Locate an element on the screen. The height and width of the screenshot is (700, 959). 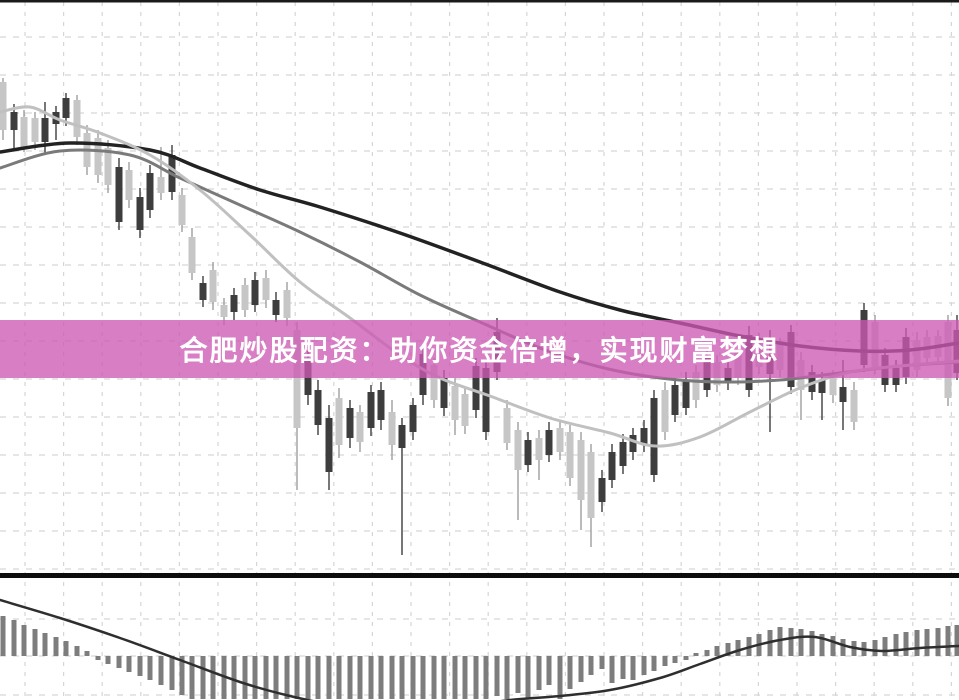
promo-banner-text: 合肥炒股配资：助你资金倍增，实现财富梦想 is located at coordinates (479, 350).